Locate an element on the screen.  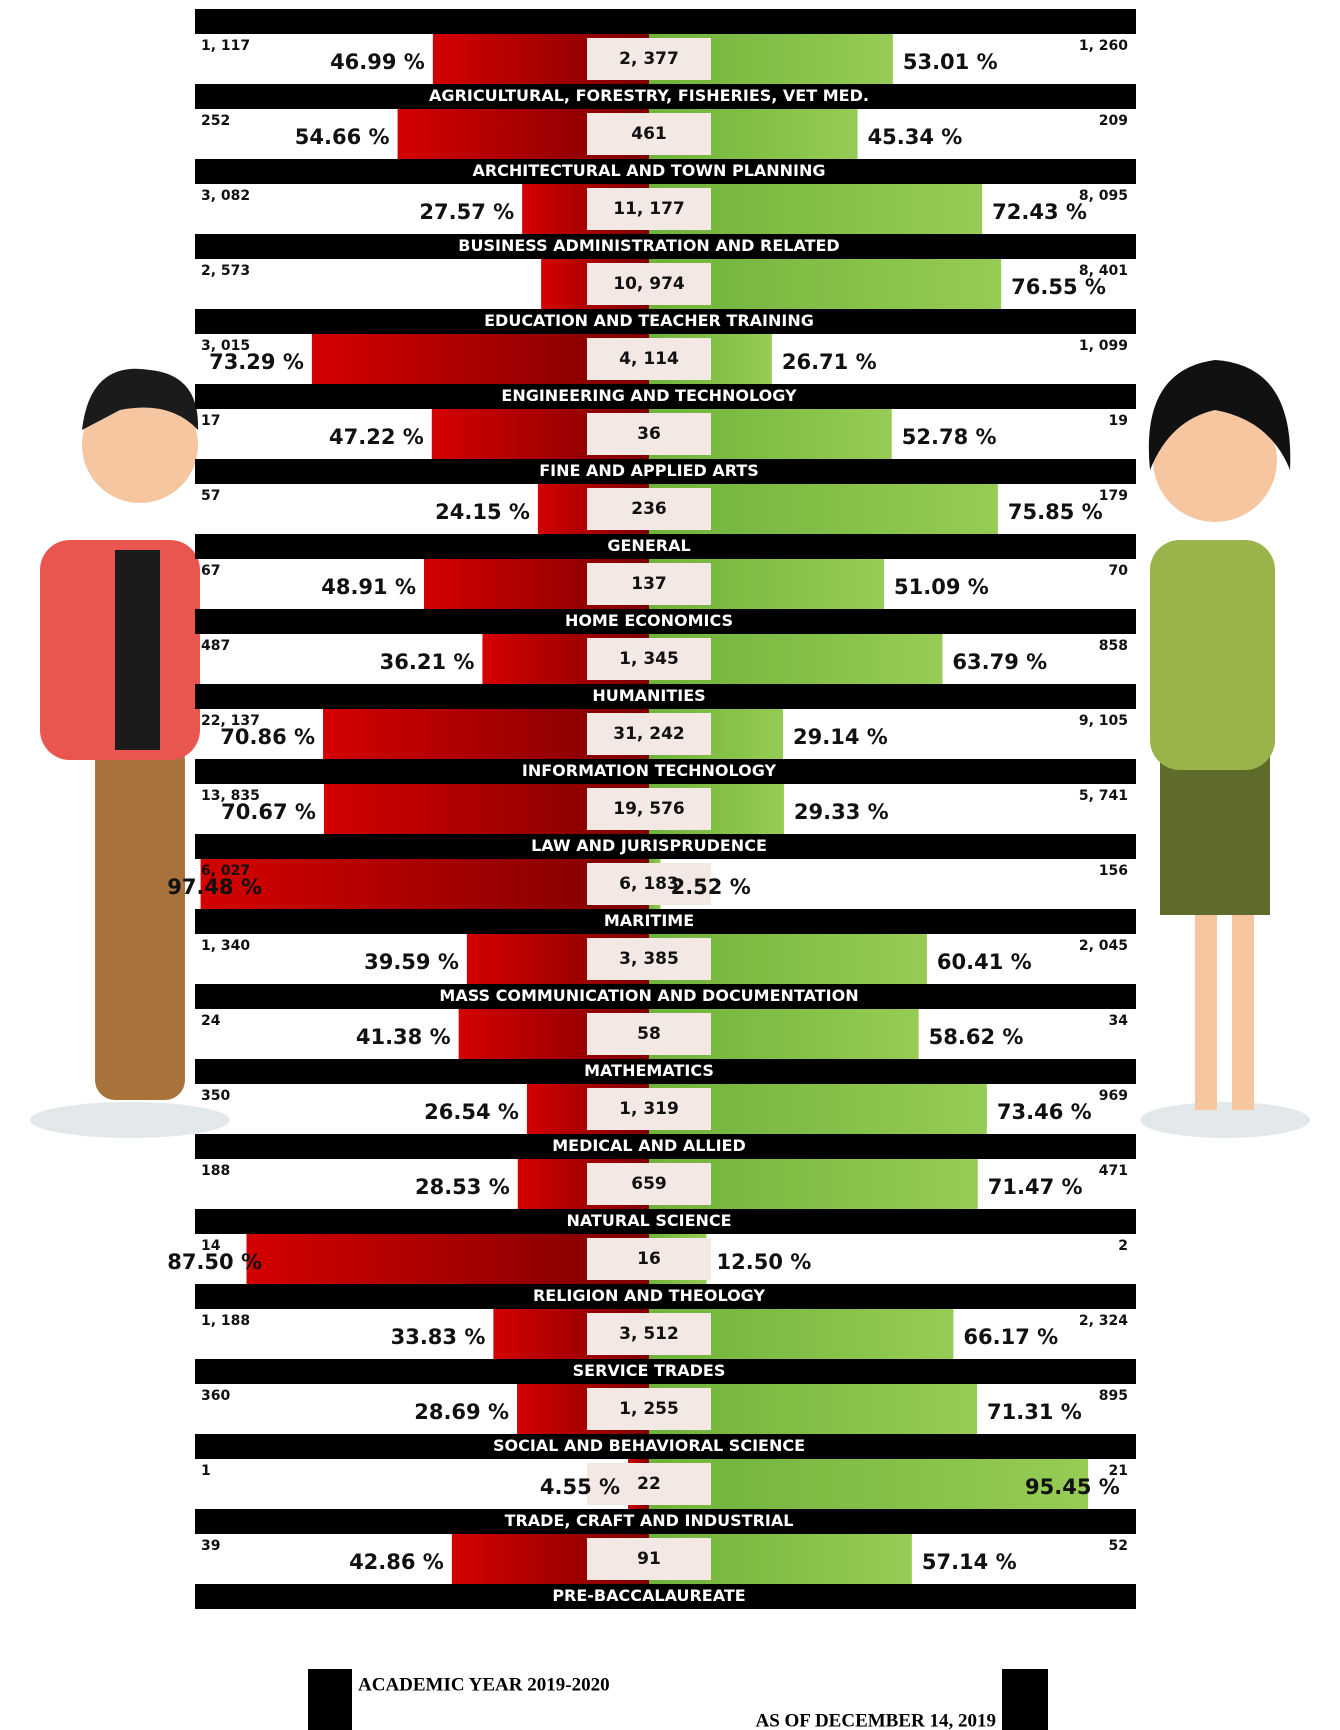
category-label: GENERAL is located at coordinates (648, 545).